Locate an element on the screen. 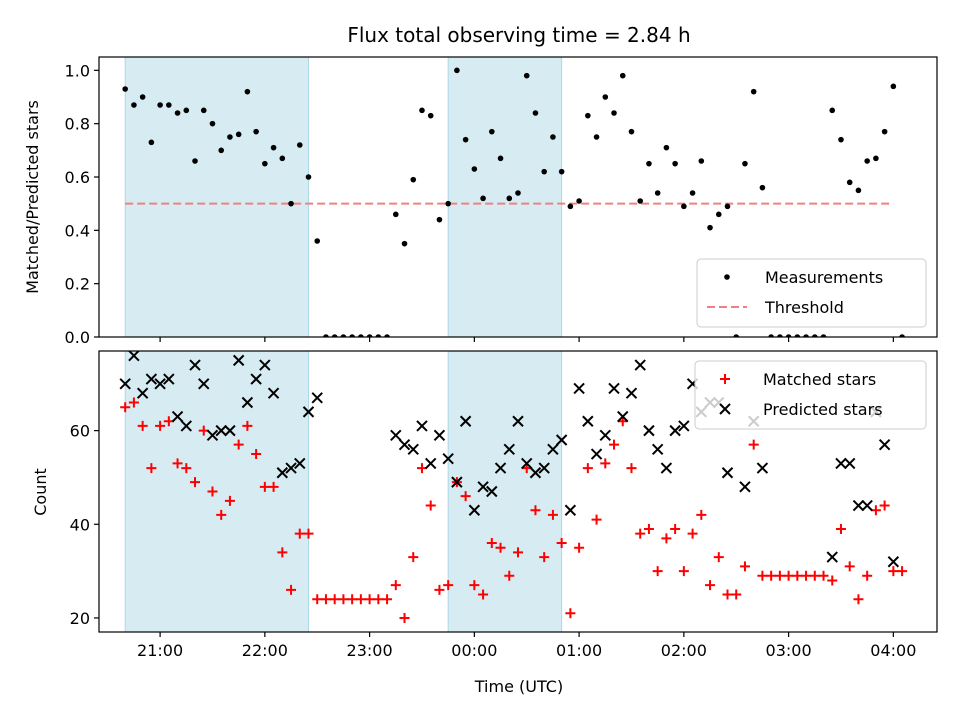 The image size is (960, 720). x-tick-label: 22:00 is located at coordinates (265, 650).